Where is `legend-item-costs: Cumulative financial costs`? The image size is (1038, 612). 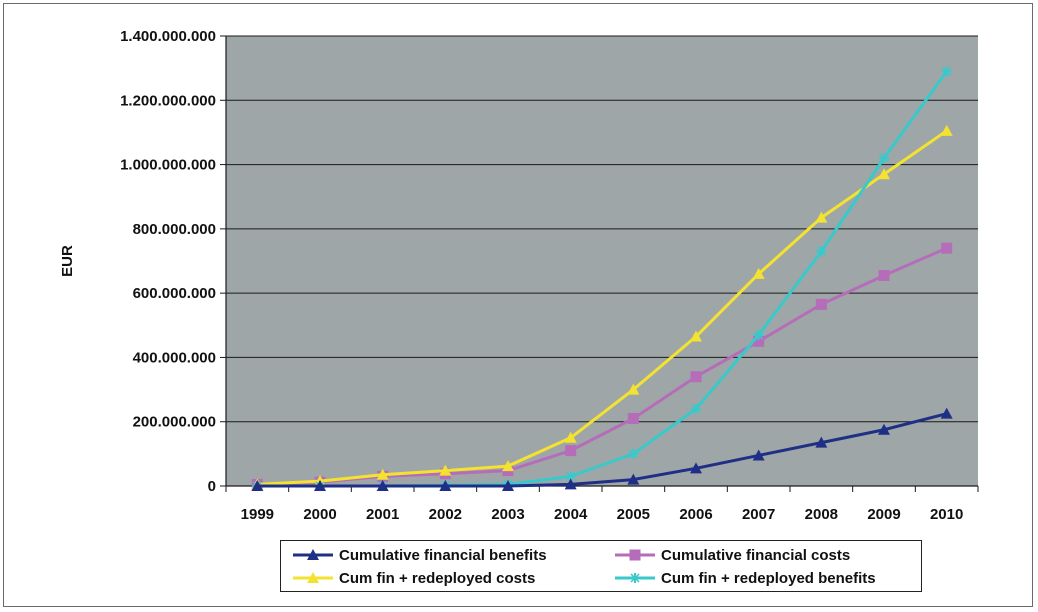
legend-item-costs: Cumulative financial costs is located at coordinates (730, 555).